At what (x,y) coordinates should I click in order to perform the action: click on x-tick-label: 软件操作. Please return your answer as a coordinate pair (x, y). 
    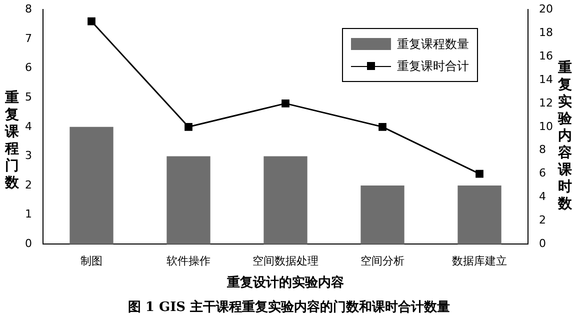
    Looking at the image, I should click on (188, 261).